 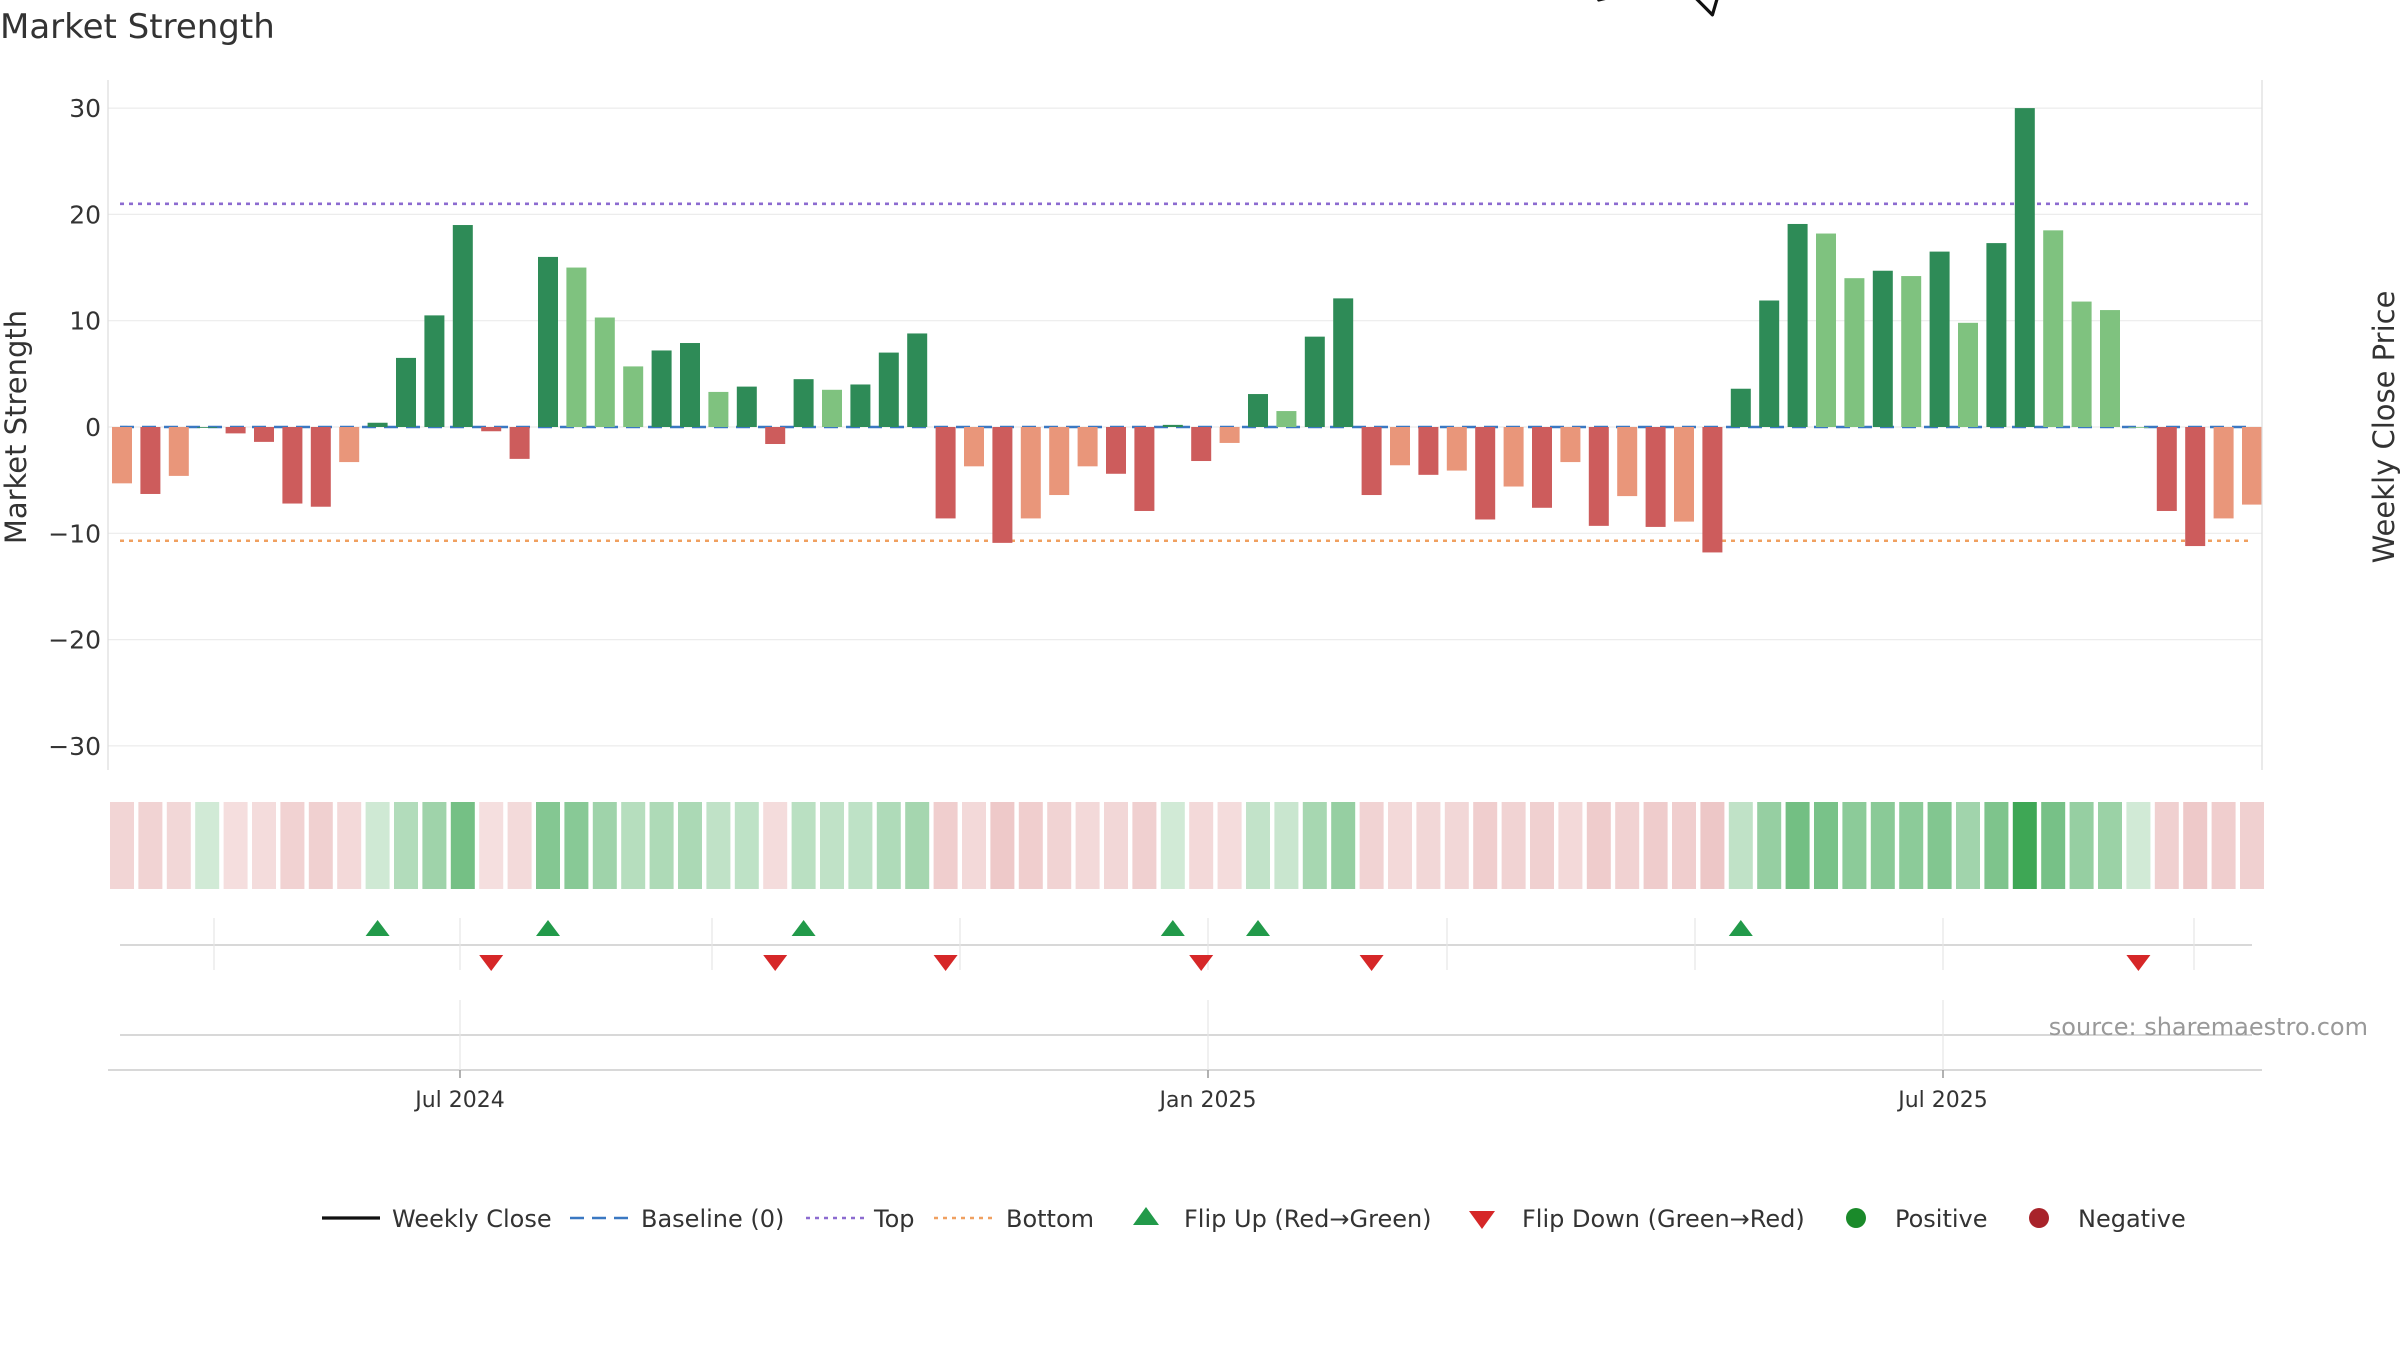 What do you see at coordinates (1207, 1100) in the screenshot?
I see `date-tick-label: Jan 2025` at bounding box center [1207, 1100].